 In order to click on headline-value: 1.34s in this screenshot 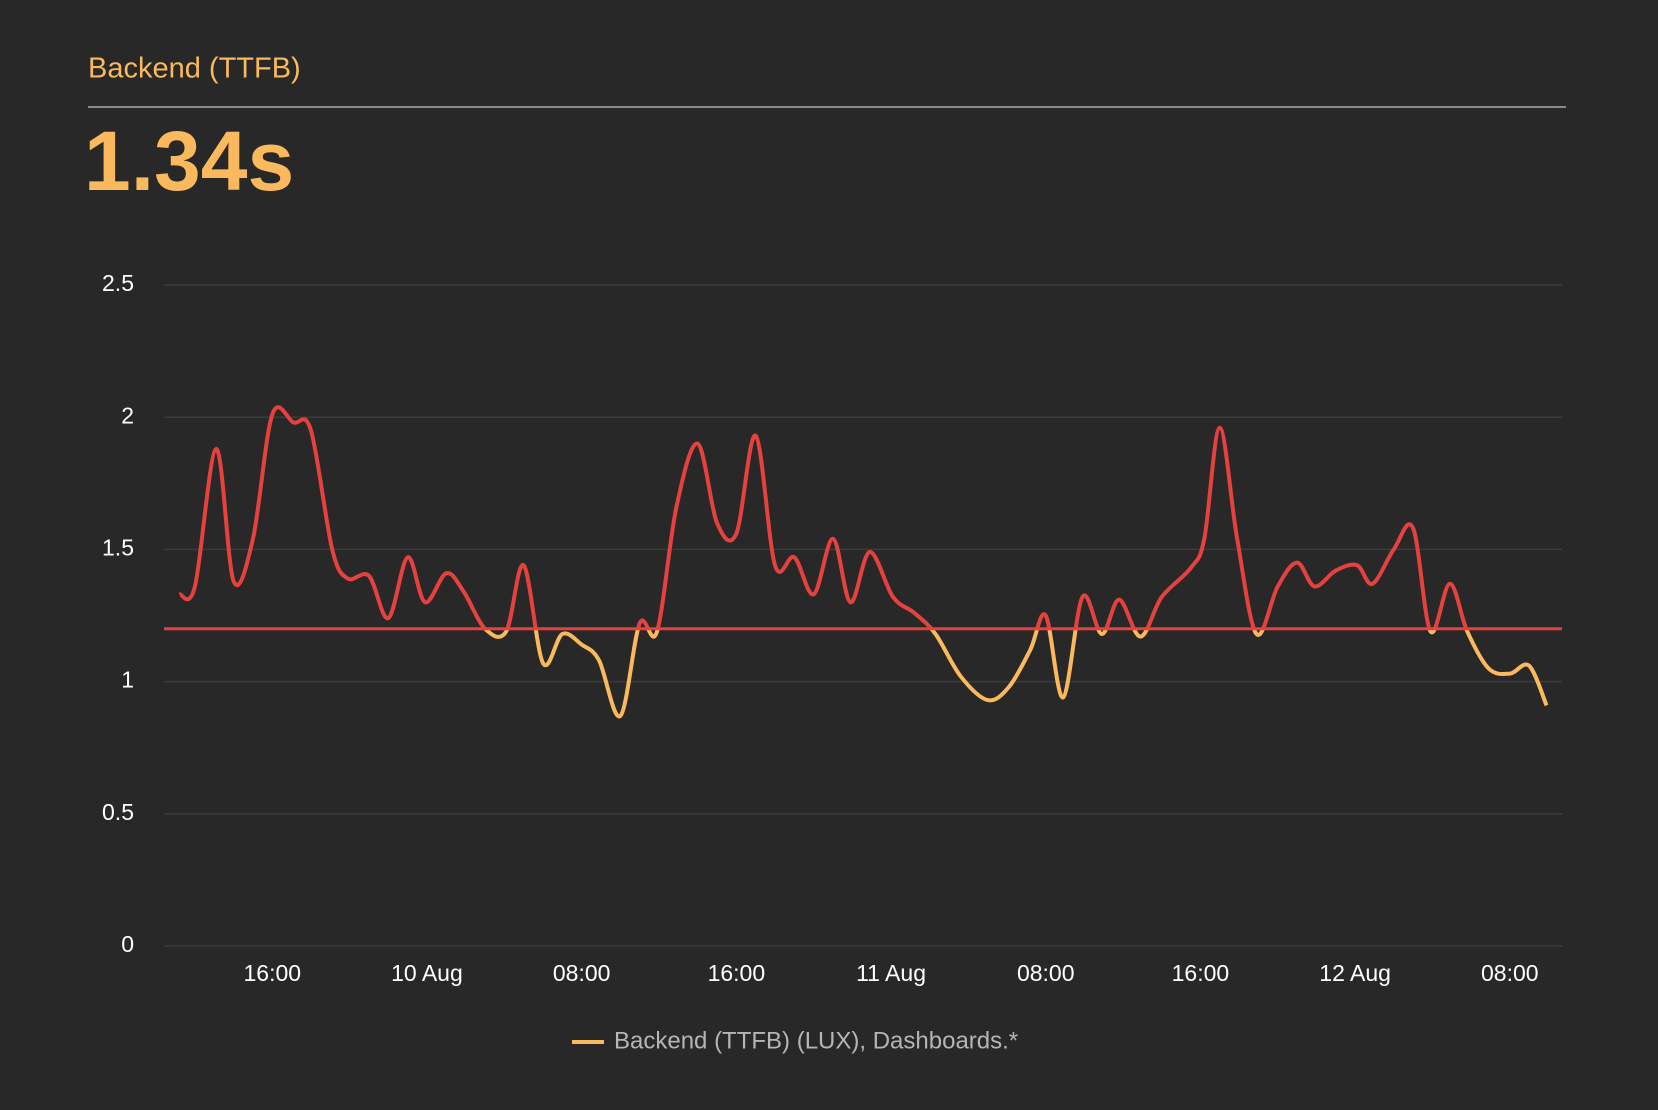, I will do `click(189, 161)`.